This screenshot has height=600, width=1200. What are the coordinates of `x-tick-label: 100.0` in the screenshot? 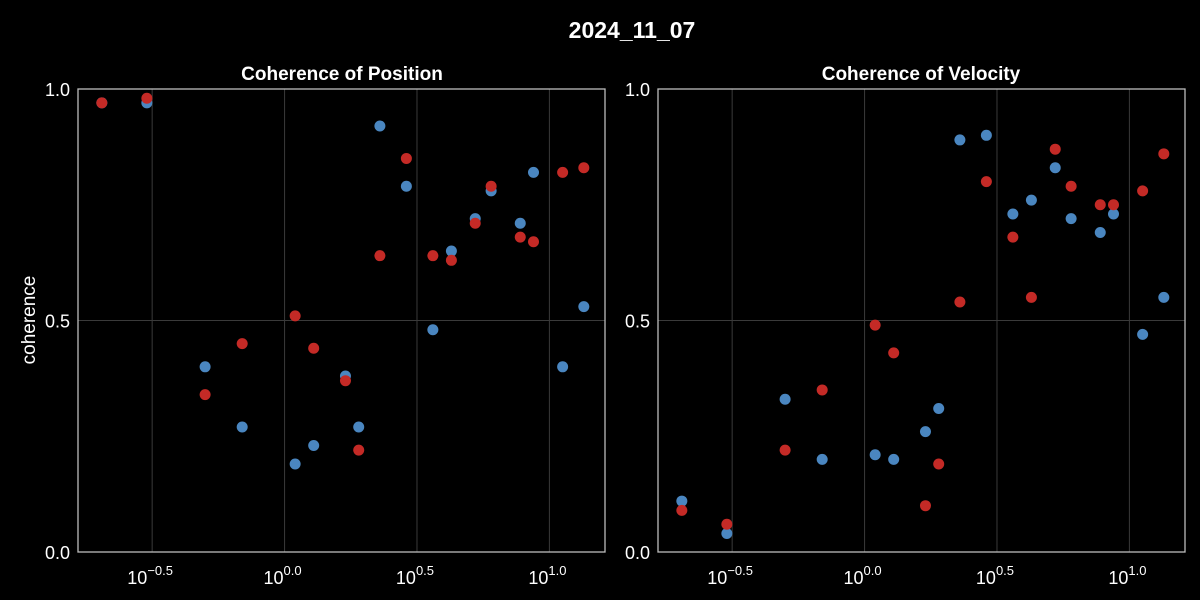 It's located at (863, 575).